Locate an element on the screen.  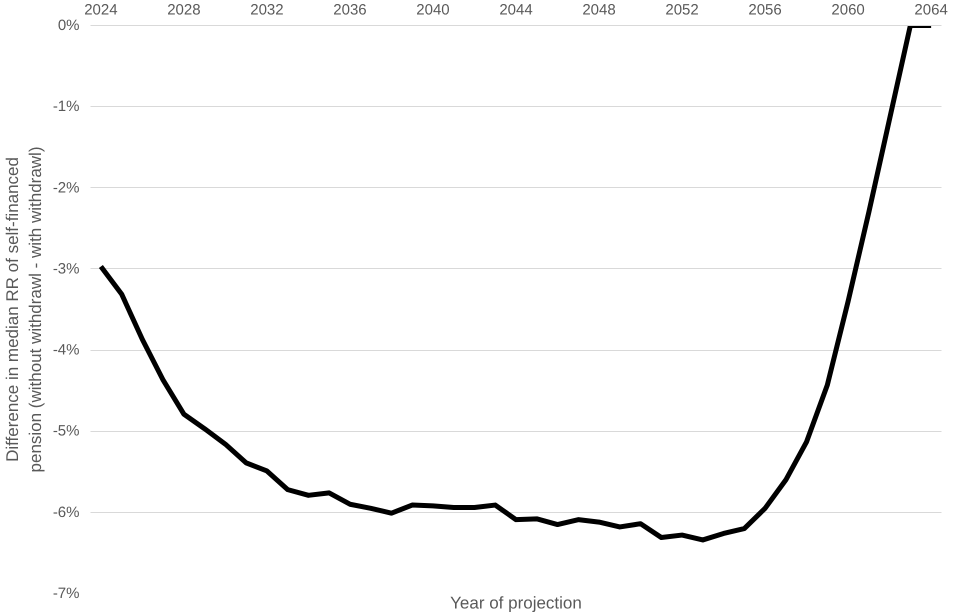
x-tick-label: 2052 is located at coordinates (682, 10).